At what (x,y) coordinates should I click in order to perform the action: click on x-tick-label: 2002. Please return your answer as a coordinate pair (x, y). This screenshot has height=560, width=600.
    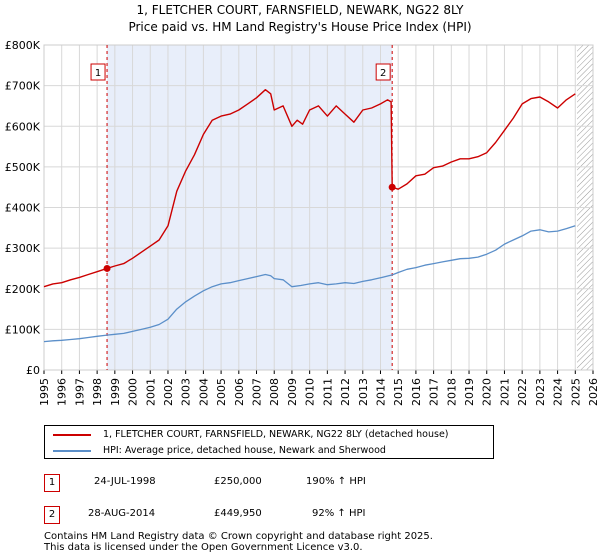
    Looking at the image, I should click on (168, 392).